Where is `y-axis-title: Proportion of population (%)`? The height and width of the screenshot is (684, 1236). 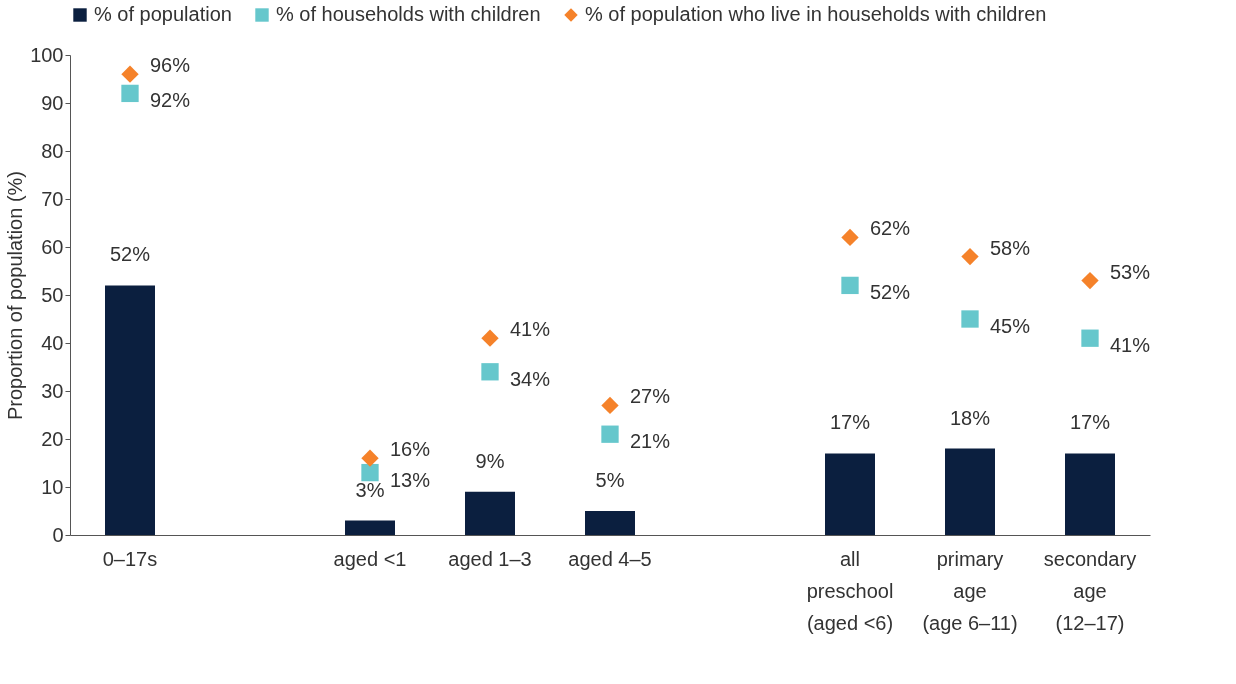 y-axis-title: Proportion of population (%) is located at coordinates (15, 295).